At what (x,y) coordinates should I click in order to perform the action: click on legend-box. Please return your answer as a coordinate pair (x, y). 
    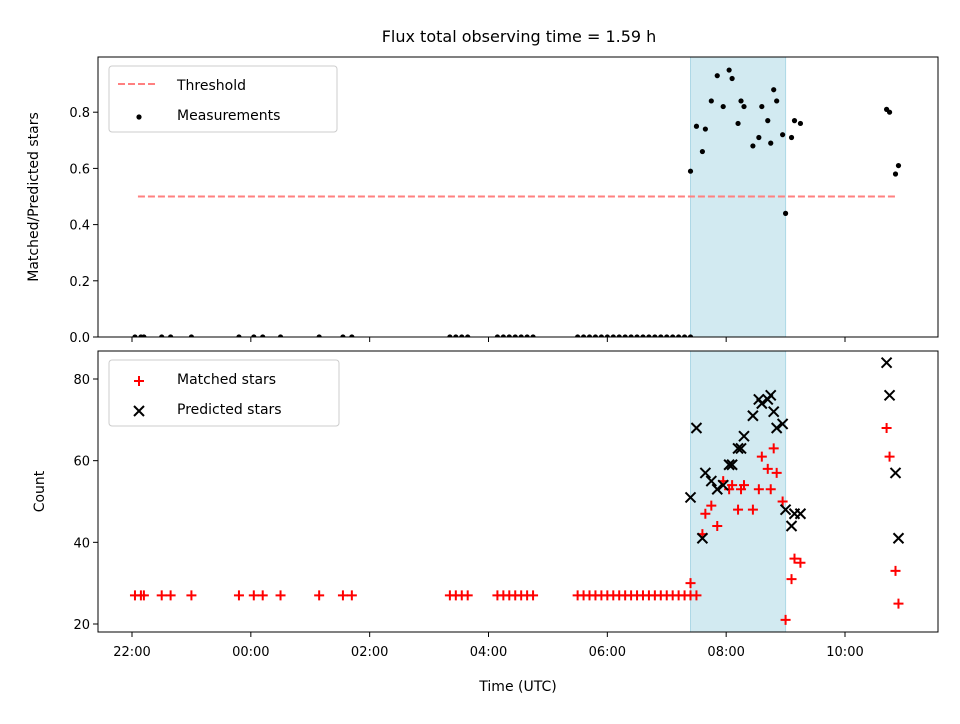
    Looking at the image, I should click on (223, 99).